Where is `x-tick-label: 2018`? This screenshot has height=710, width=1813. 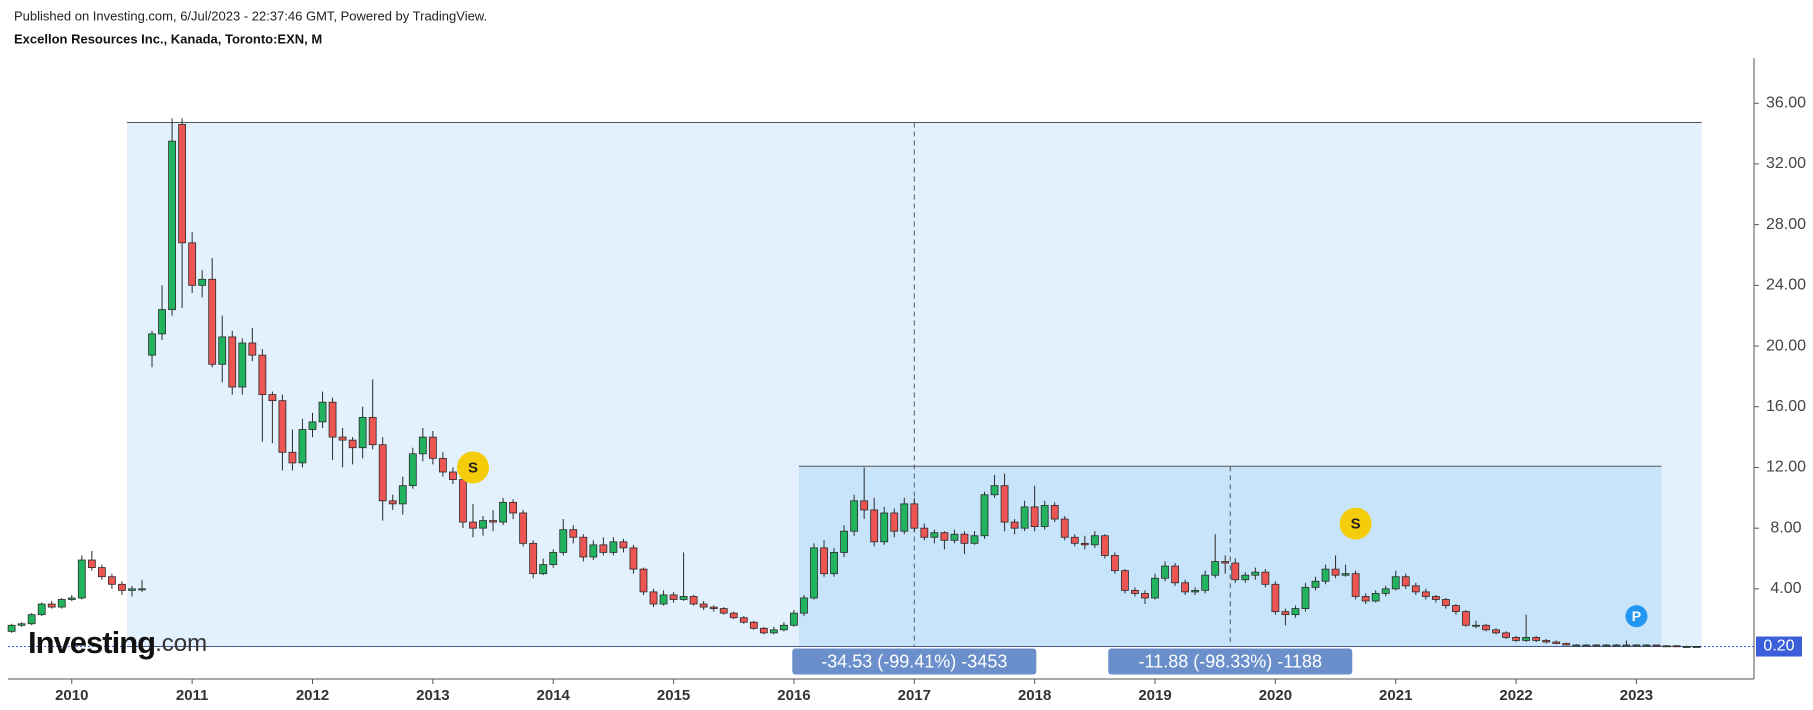
x-tick-label: 2018 is located at coordinates (1034, 695).